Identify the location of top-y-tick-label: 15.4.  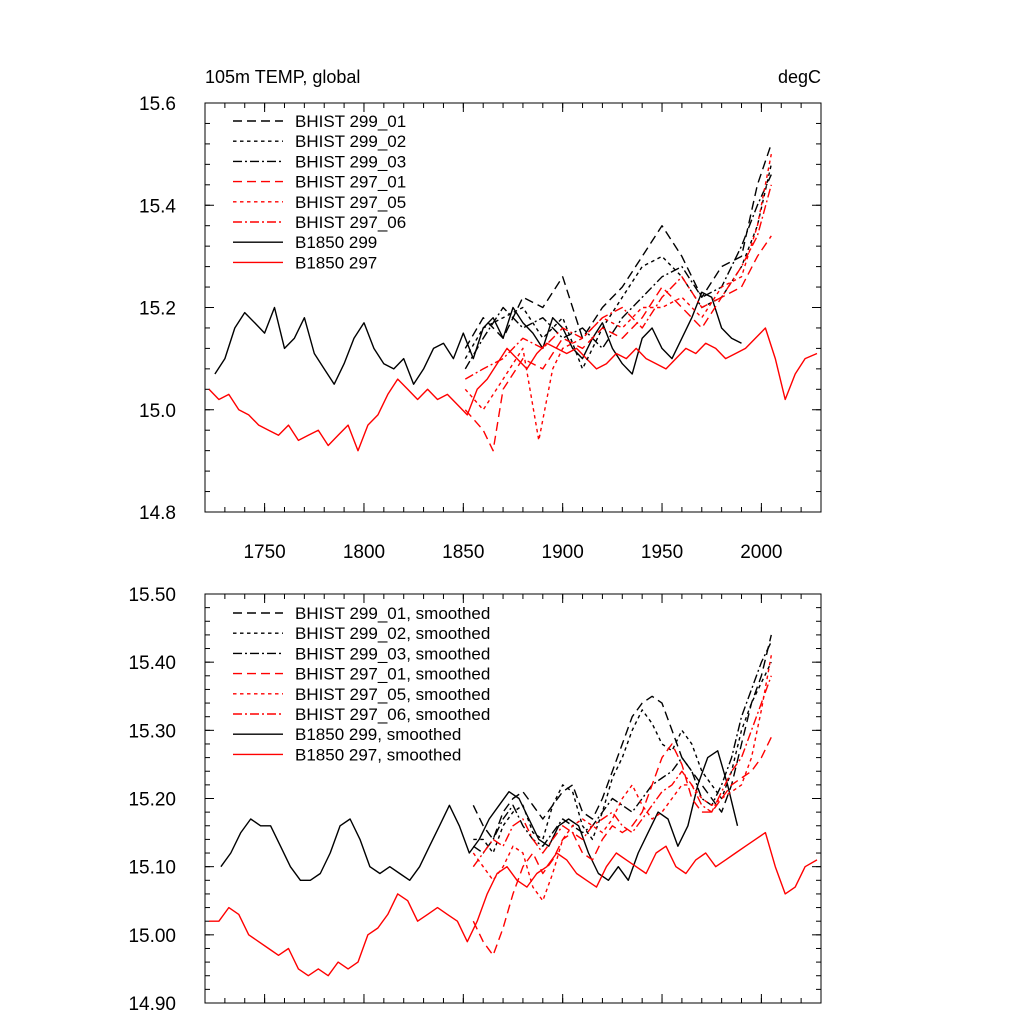
(157, 206).